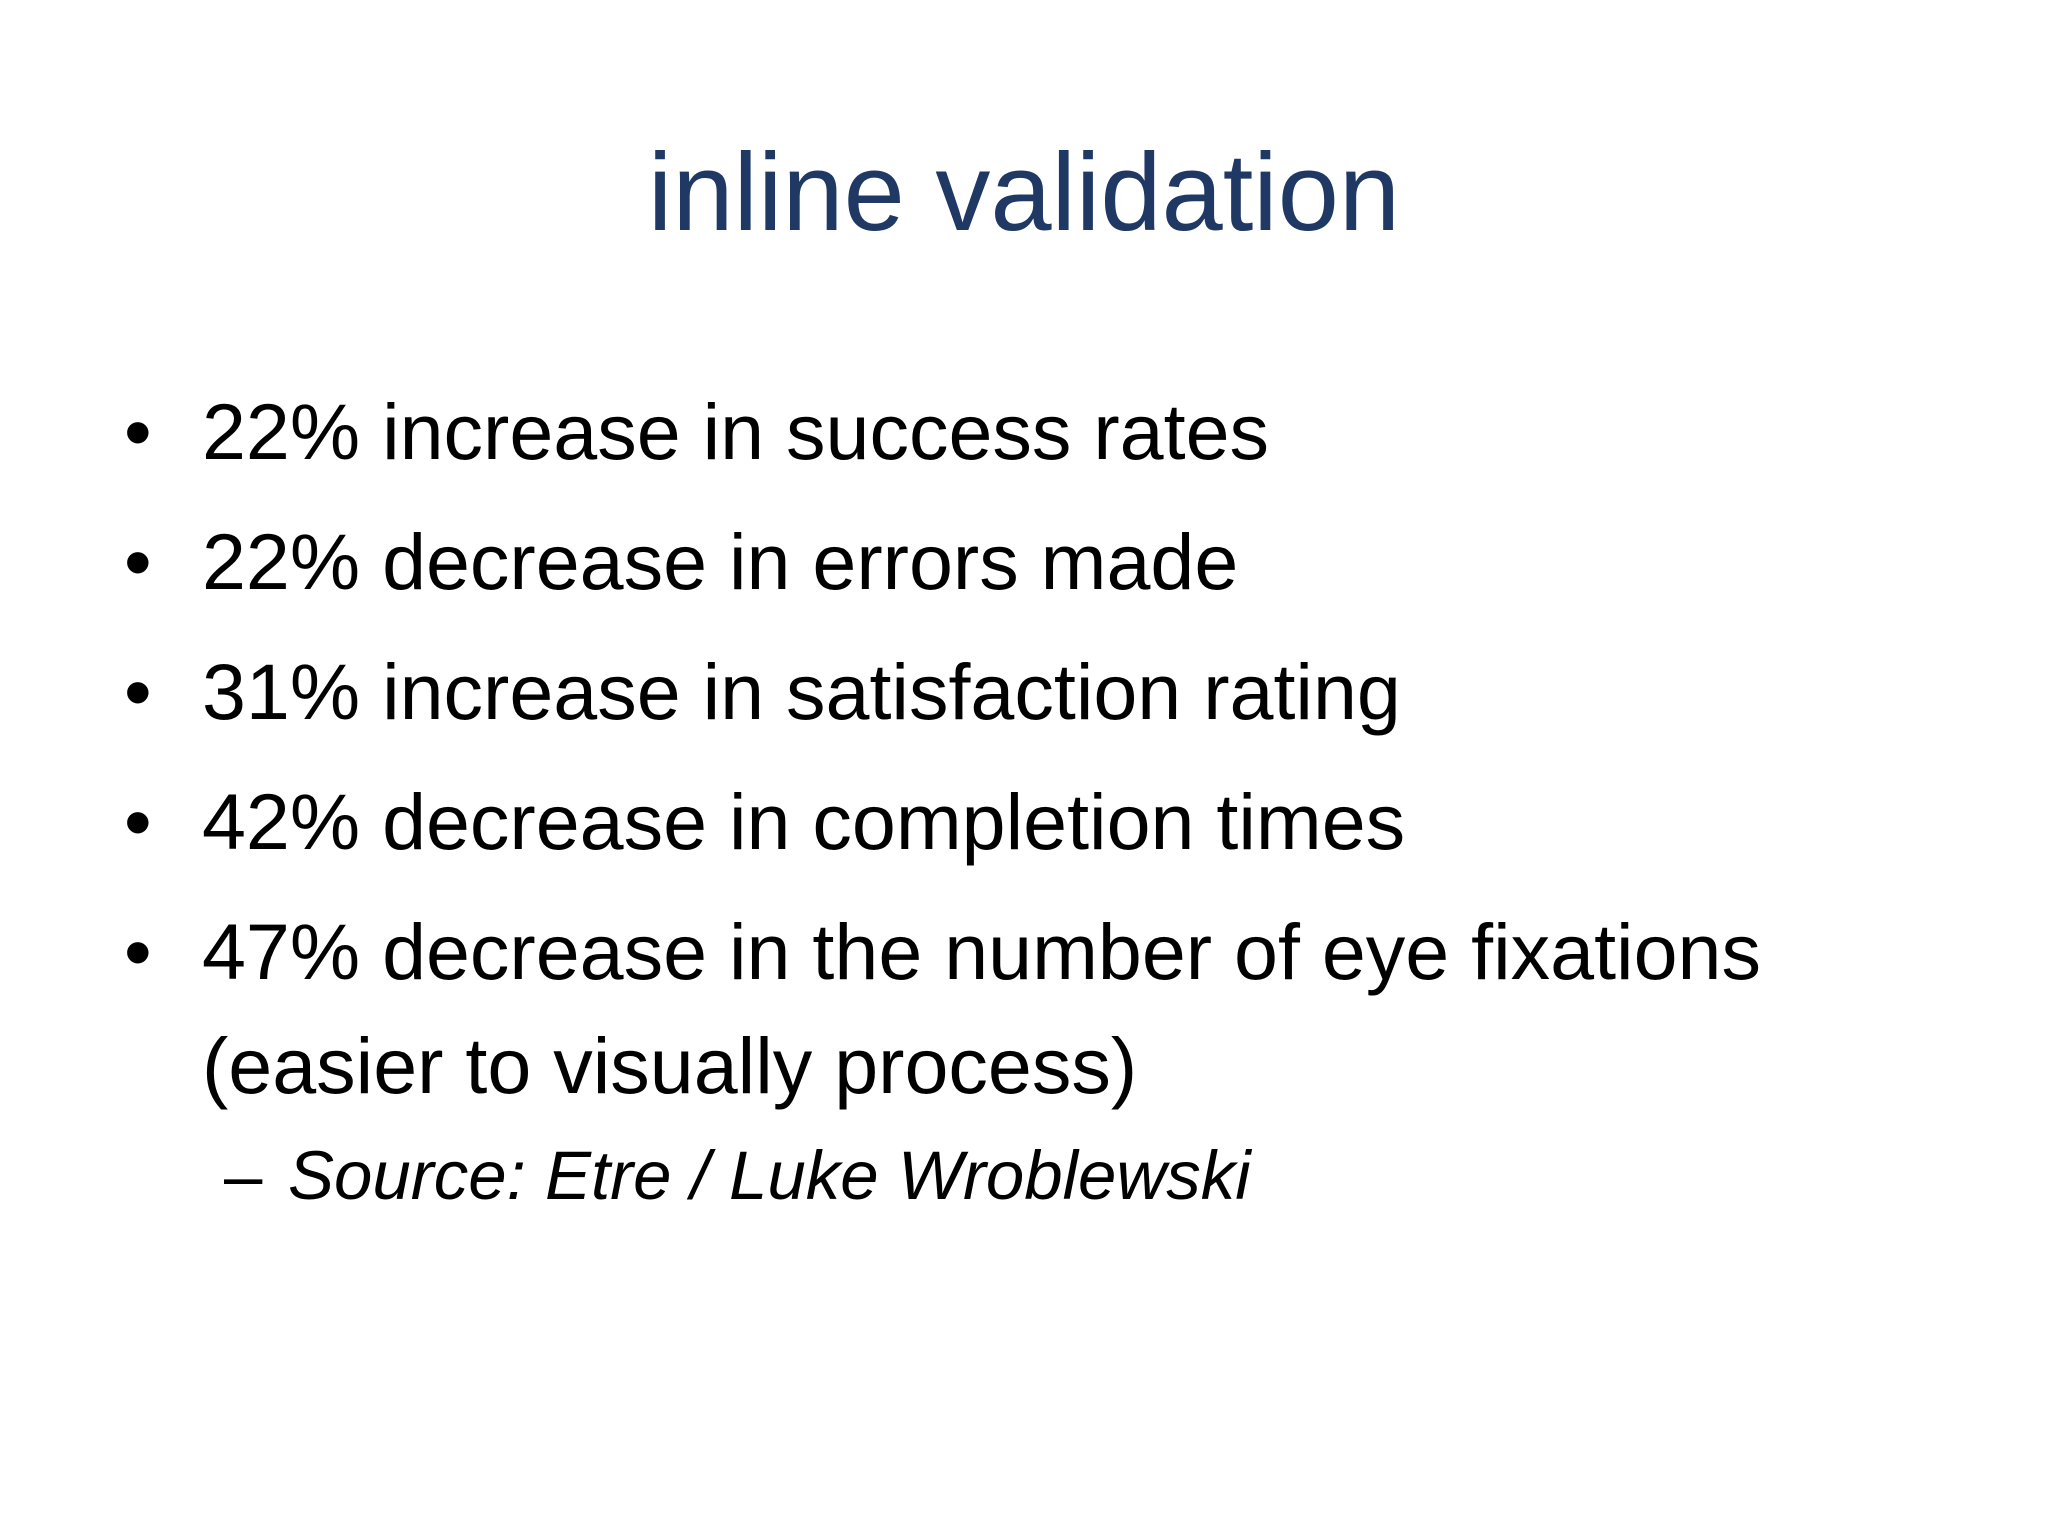  I want to click on slide-title: inline validation, so click(1024, 192).